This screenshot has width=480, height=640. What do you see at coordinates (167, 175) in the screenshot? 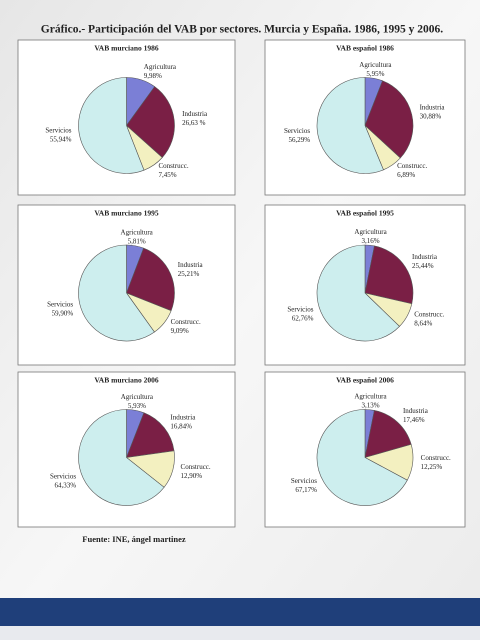
I see `slice-value-label: 7,45%` at bounding box center [167, 175].